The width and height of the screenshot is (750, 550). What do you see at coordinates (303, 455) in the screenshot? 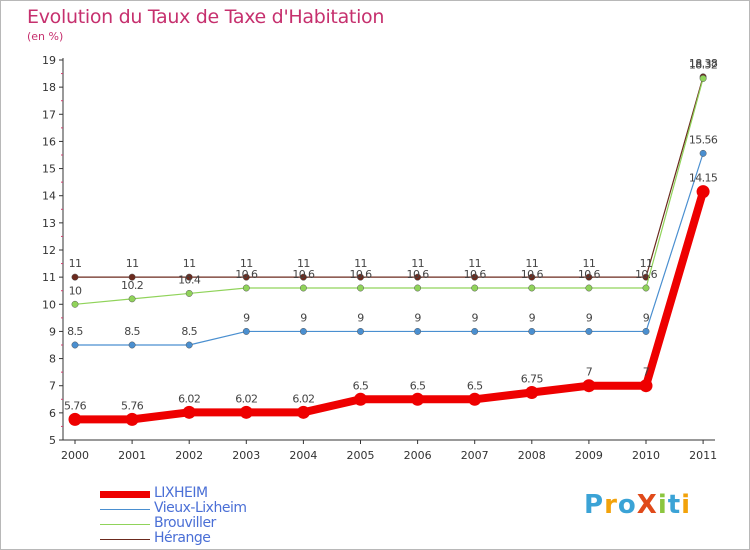
I see `x-tick-label: 2004` at bounding box center [303, 455].